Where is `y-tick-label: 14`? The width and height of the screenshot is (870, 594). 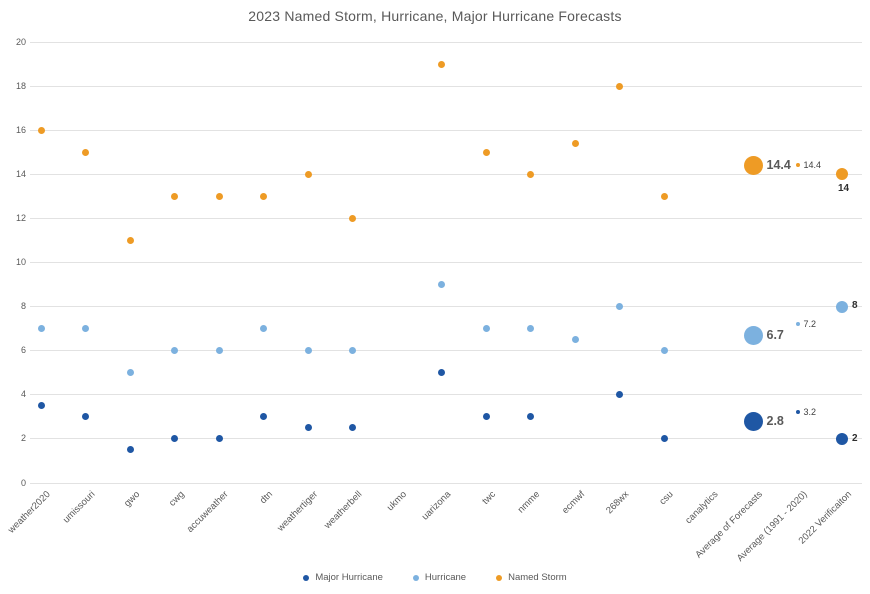 y-tick-label: 14 is located at coordinates (20, 173).